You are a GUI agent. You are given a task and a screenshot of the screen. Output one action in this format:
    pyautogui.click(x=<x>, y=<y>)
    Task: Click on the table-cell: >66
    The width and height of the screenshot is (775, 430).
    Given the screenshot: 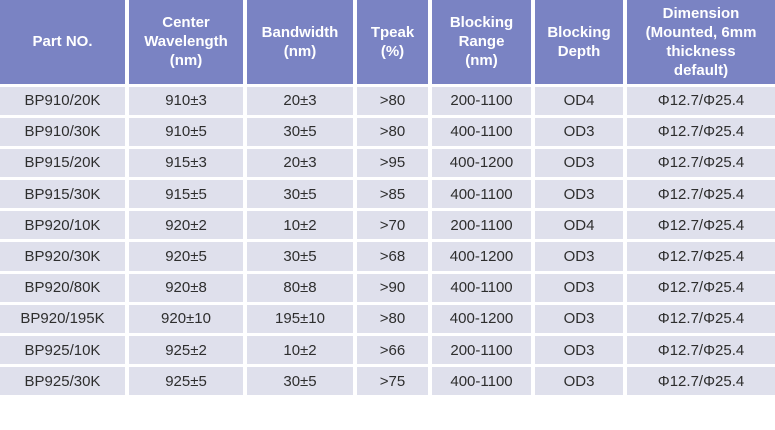 What is the action you would take?
    pyautogui.click(x=393, y=351)
    